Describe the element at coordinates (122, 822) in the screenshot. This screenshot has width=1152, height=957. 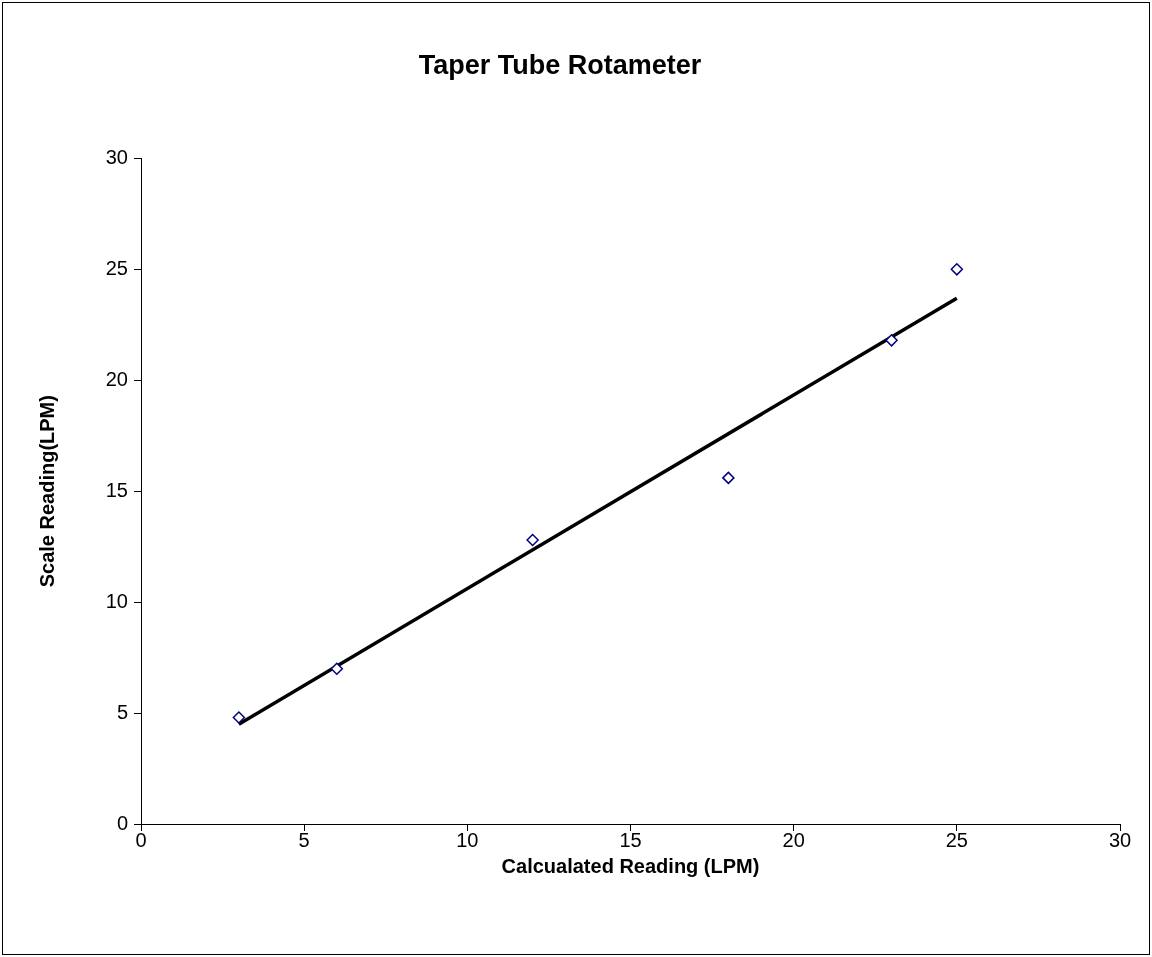
I see `y-tick-label: 0` at that location.